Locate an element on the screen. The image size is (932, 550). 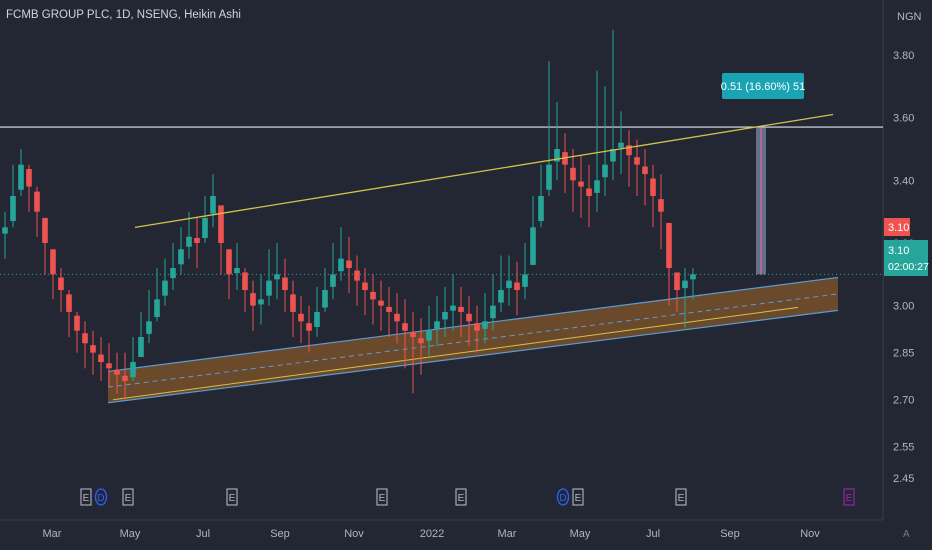
y-tick-label: 2.85 is located at coordinates (903, 354).